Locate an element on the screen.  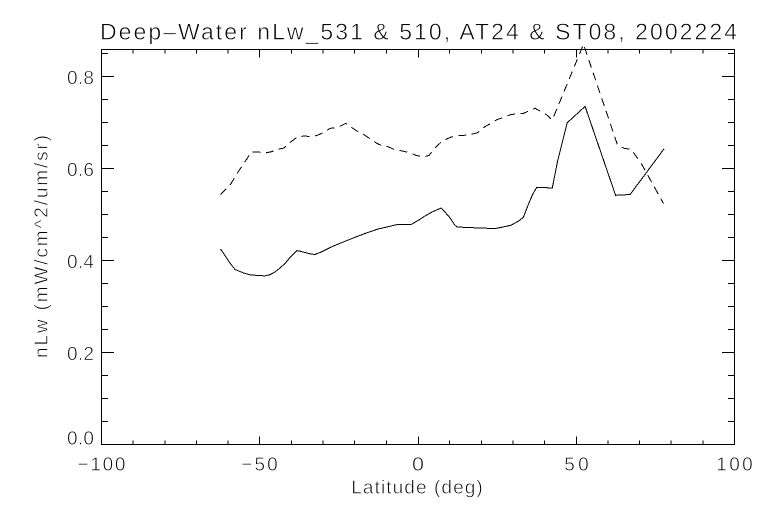
svg-text: Latitude (deg) is located at coordinates (417, 488).